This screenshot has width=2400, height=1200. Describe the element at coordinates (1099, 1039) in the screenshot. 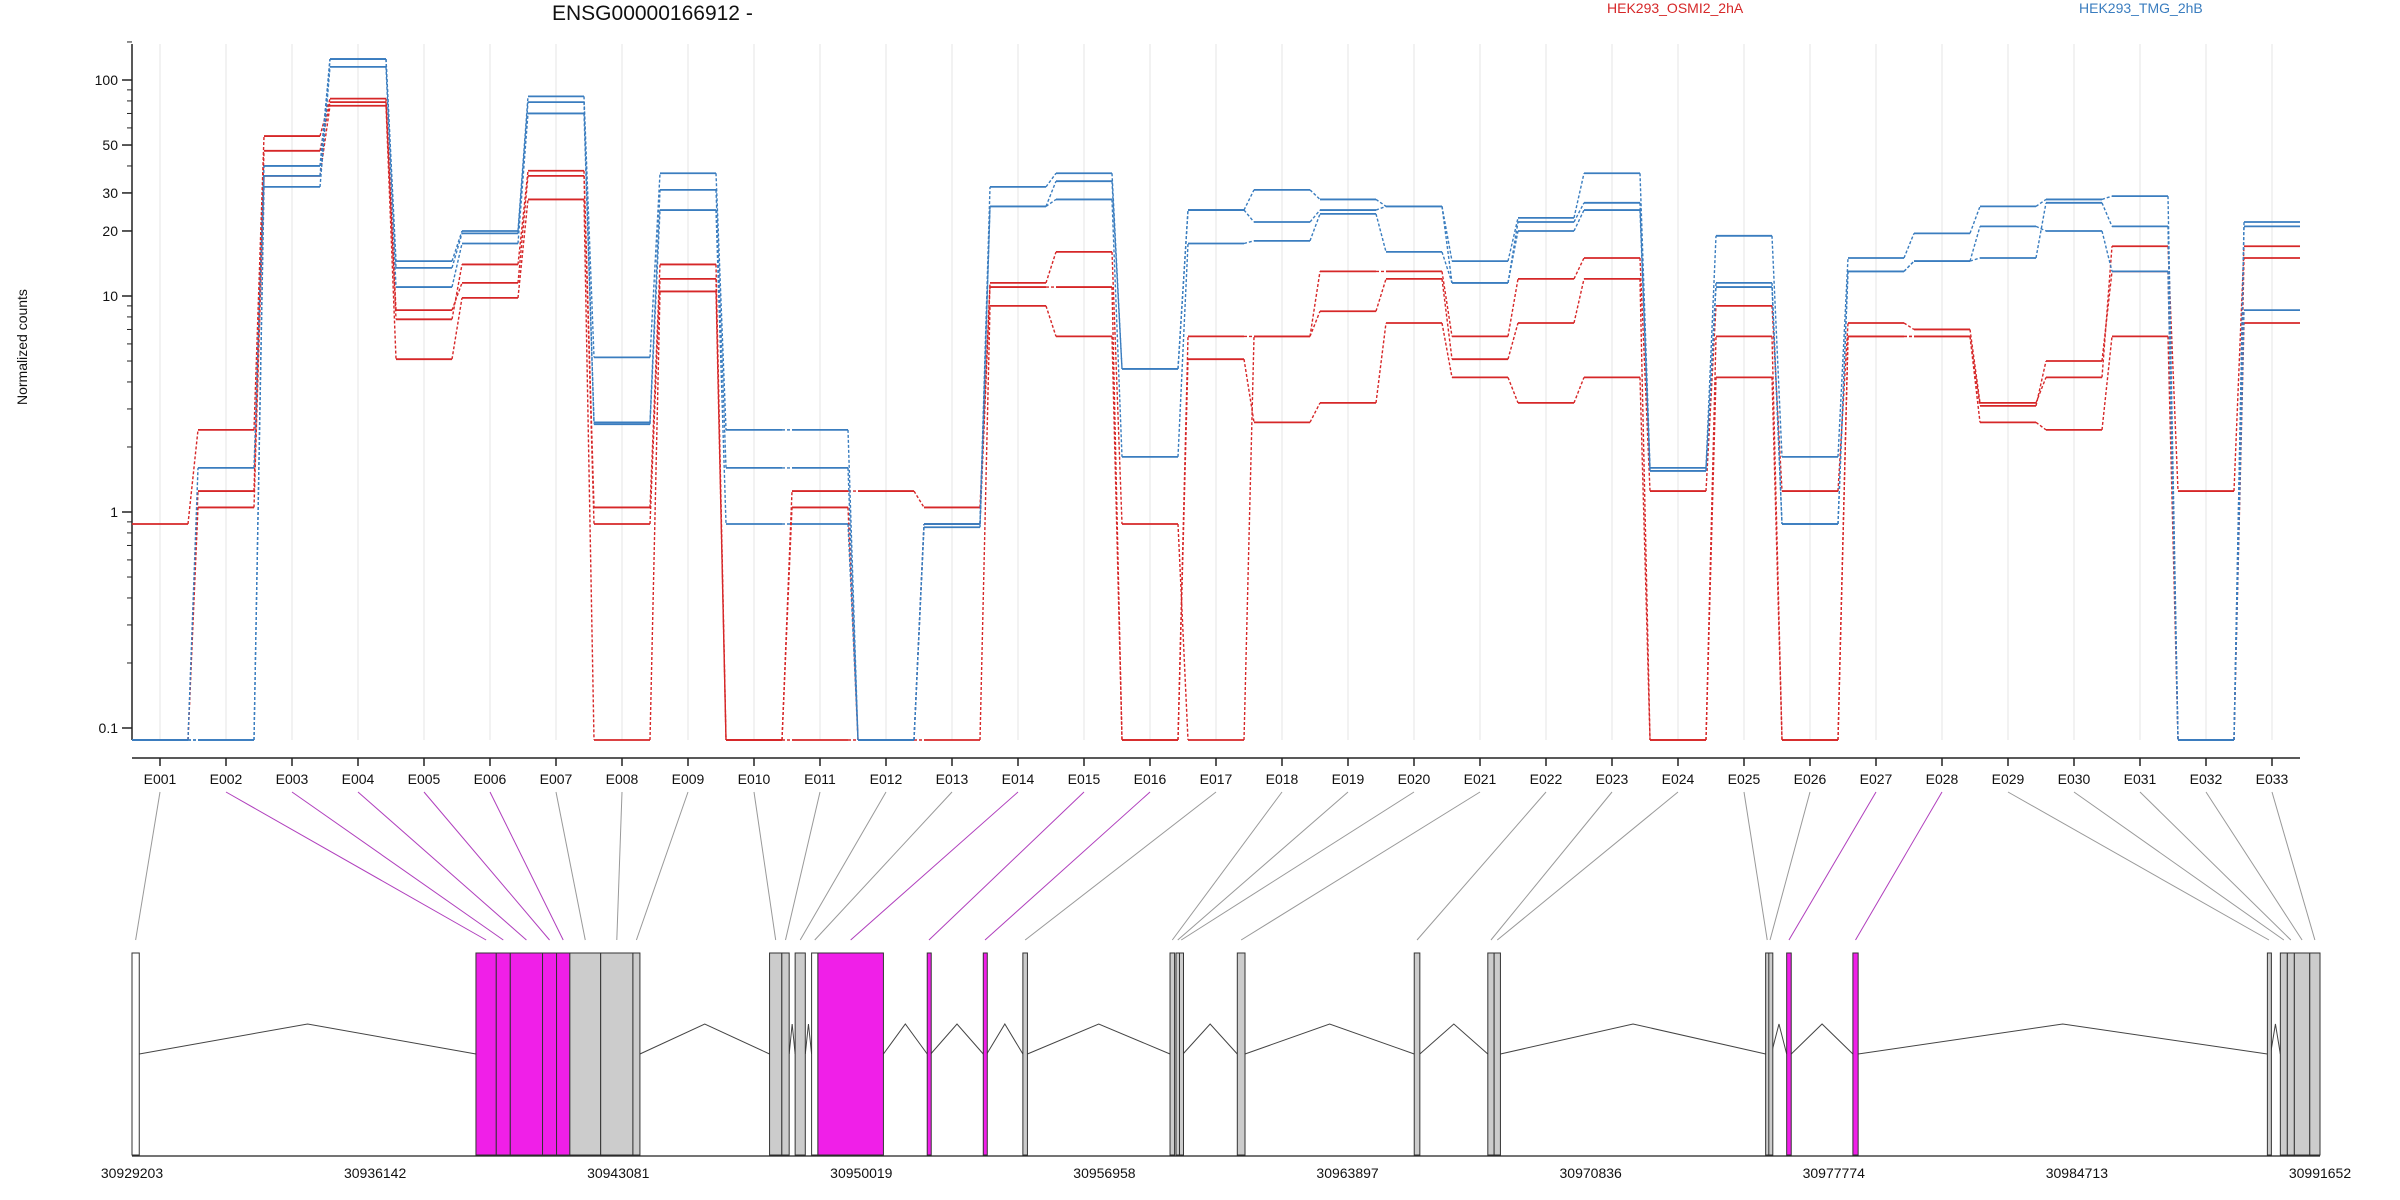

I see `intron-E017-E018` at that location.